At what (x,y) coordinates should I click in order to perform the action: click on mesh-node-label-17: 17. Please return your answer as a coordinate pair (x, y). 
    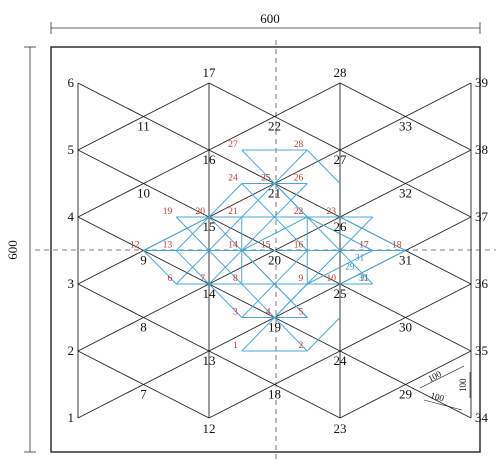
    Looking at the image, I should click on (364, 246).